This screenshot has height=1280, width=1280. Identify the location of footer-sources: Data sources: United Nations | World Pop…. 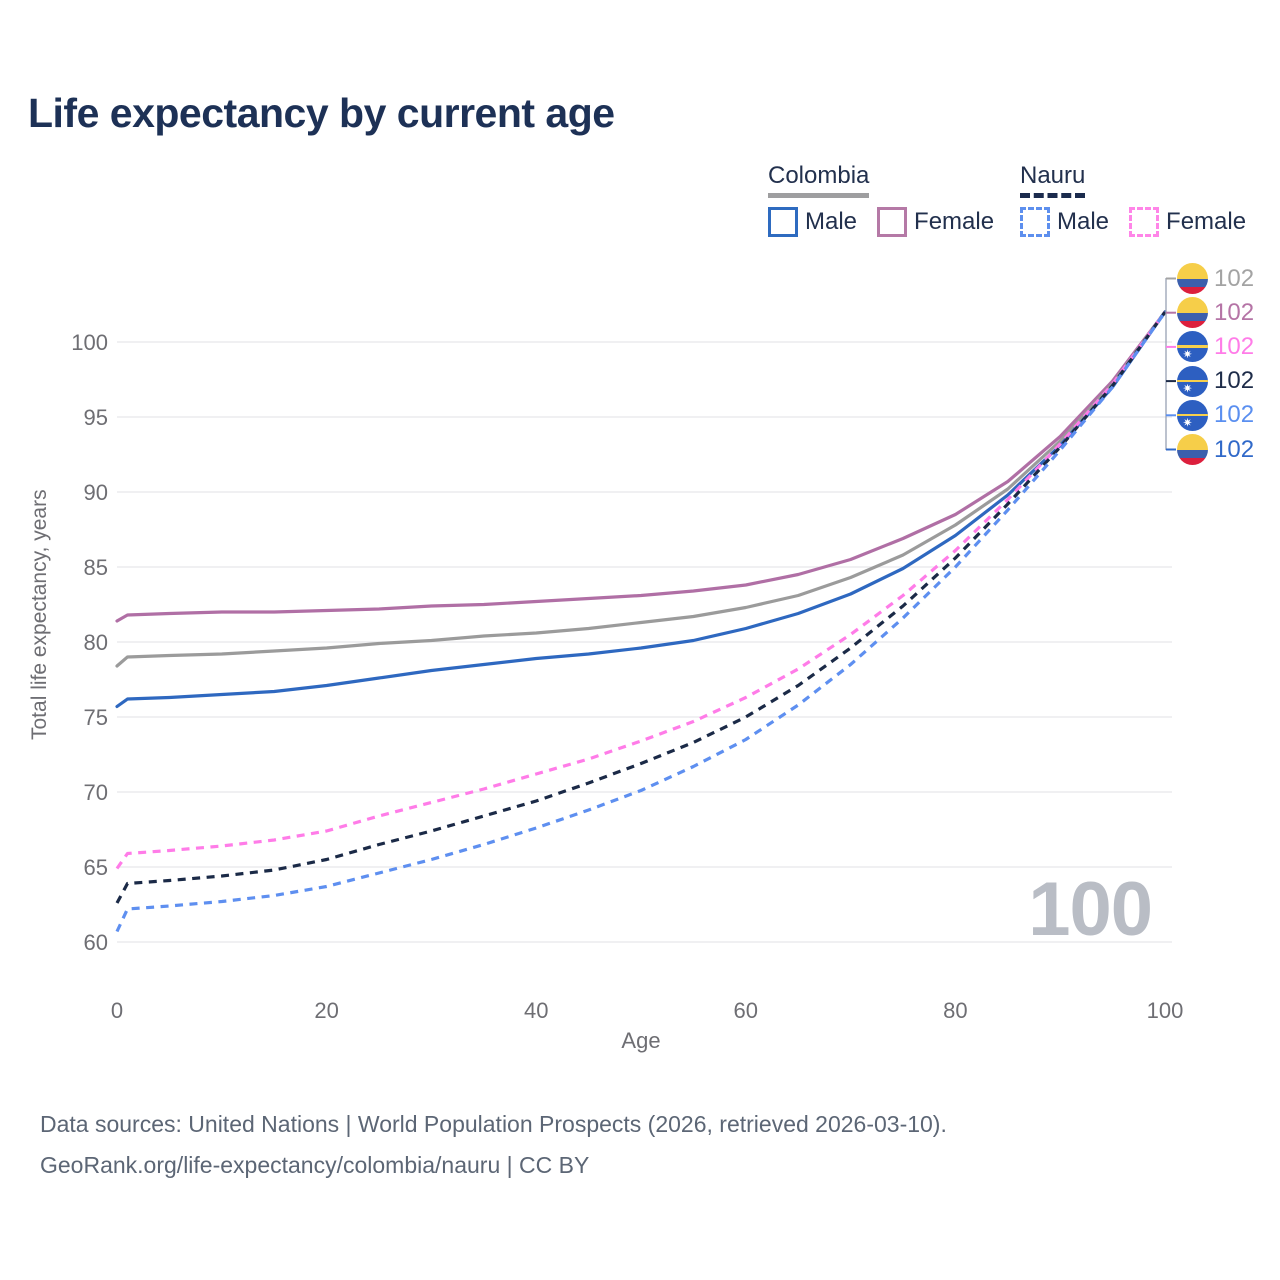
(493, 1124).